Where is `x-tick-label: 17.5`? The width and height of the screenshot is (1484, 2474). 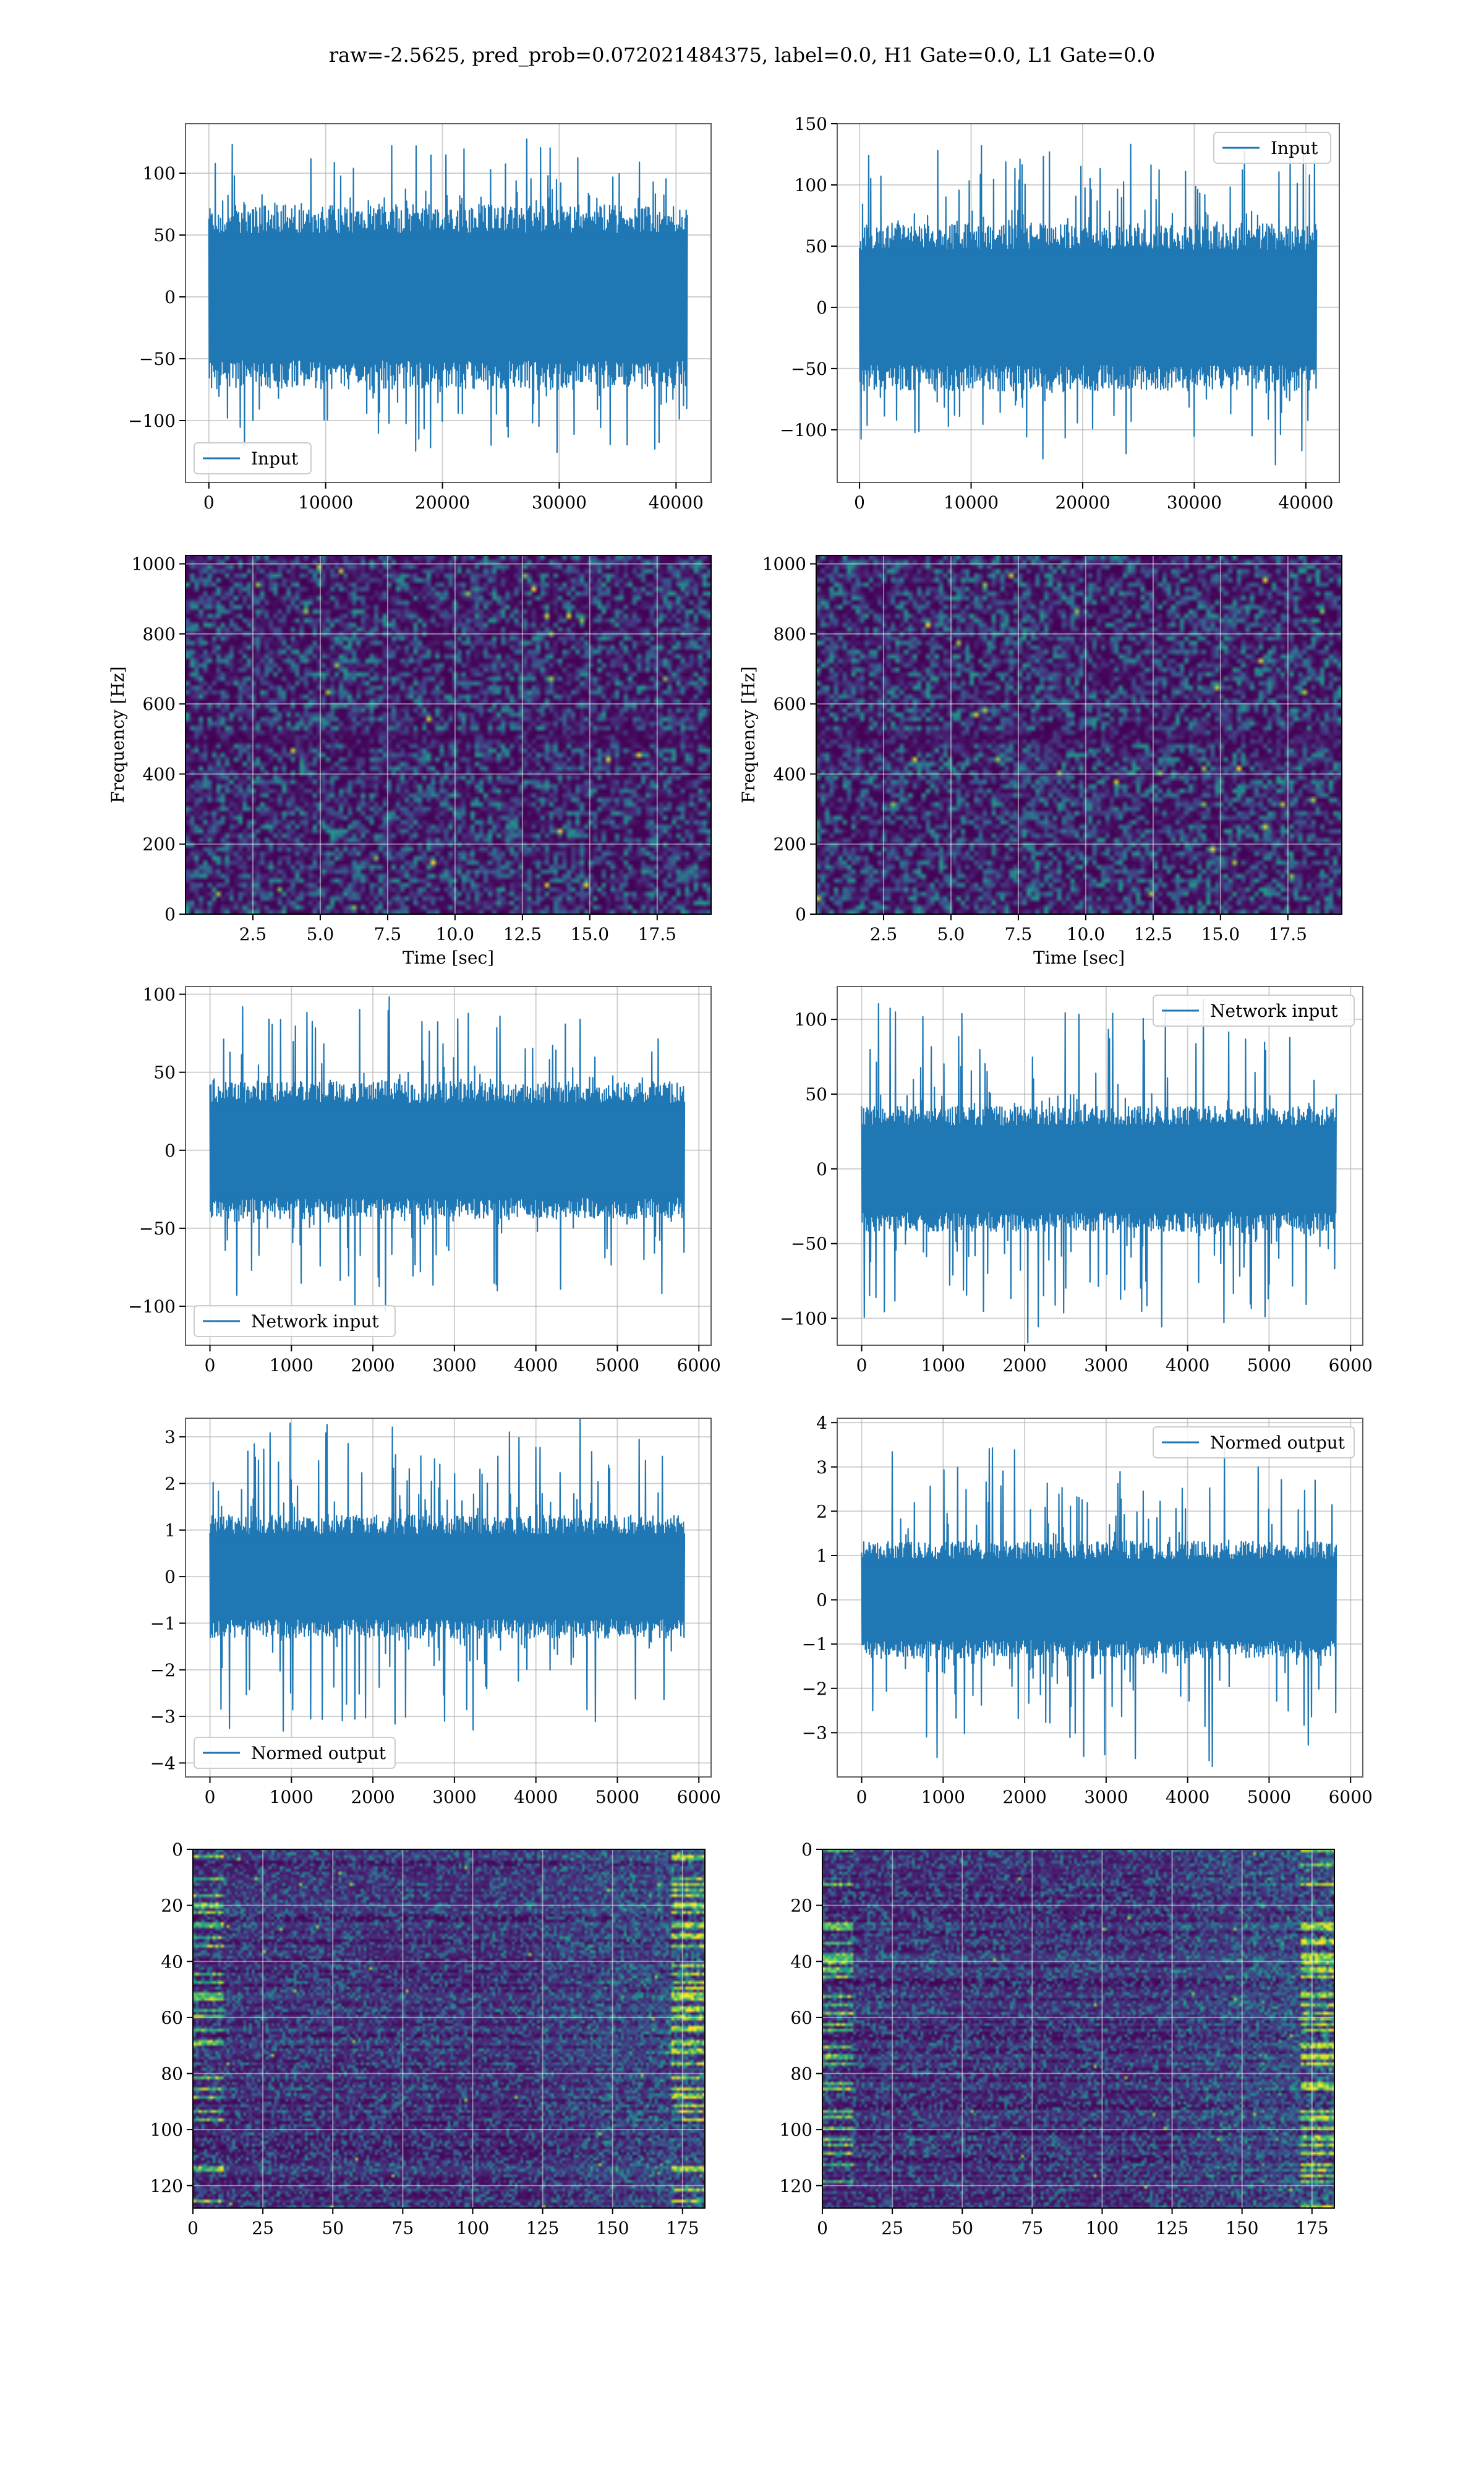
x-tick-label: 17.5 is located at coordinates (657, 934).